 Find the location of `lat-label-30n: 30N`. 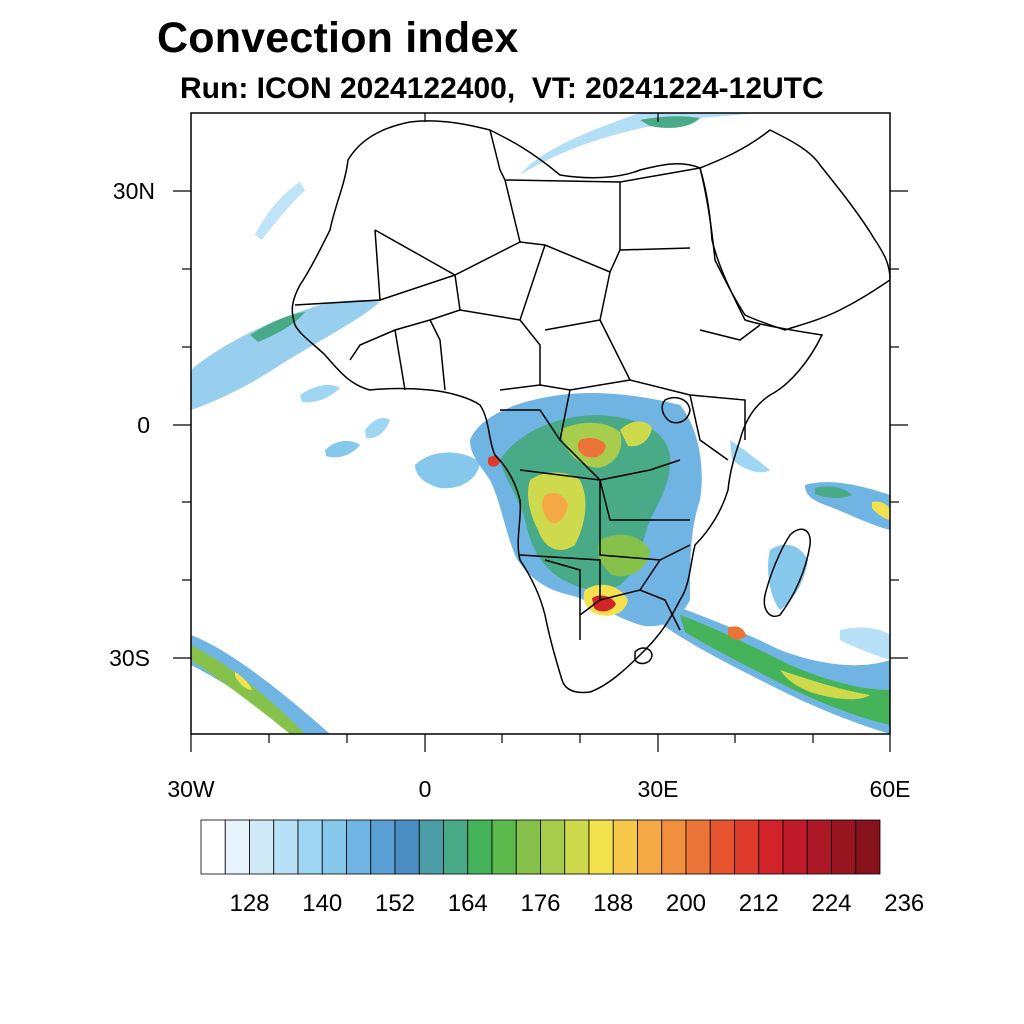

lat-label-30n: 30N is located at coordinates (134, 191).